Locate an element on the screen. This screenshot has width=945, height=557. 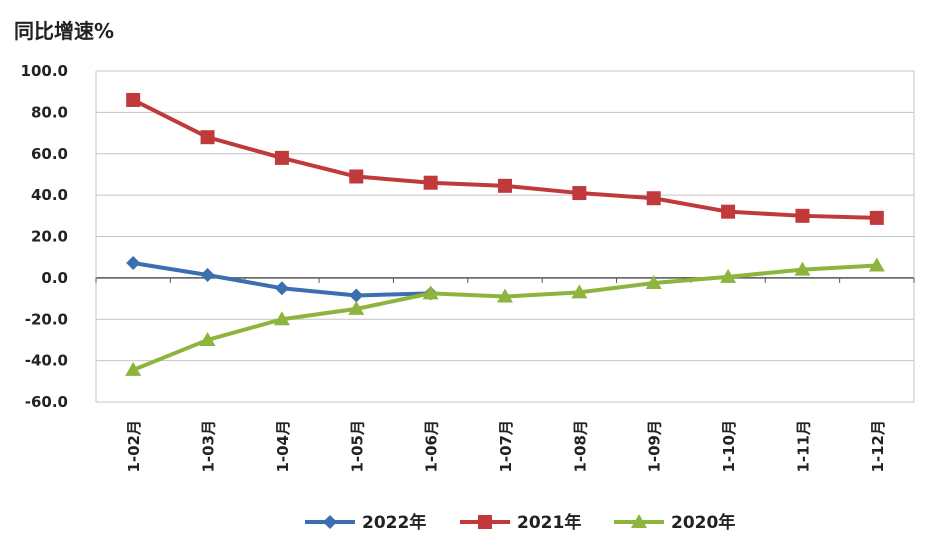
x-tick-label: 1-12月 is located at coordinates (878, 446).